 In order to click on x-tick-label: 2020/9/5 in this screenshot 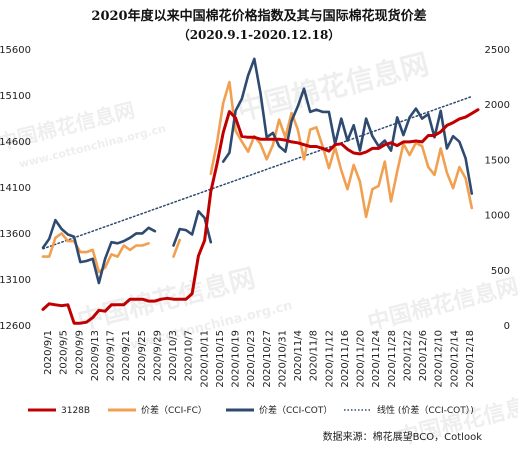, I will do `click(64, 352)`.